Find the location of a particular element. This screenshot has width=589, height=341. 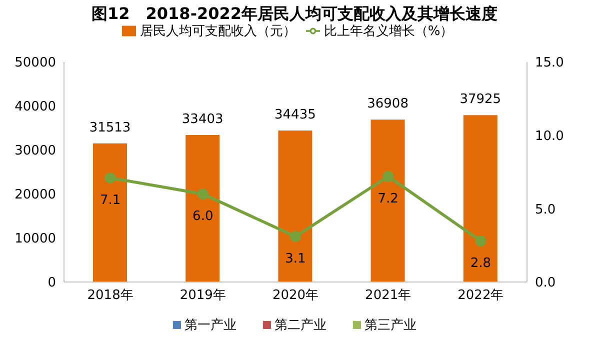

text: 第一产业 is located at coordinates (210, 325).